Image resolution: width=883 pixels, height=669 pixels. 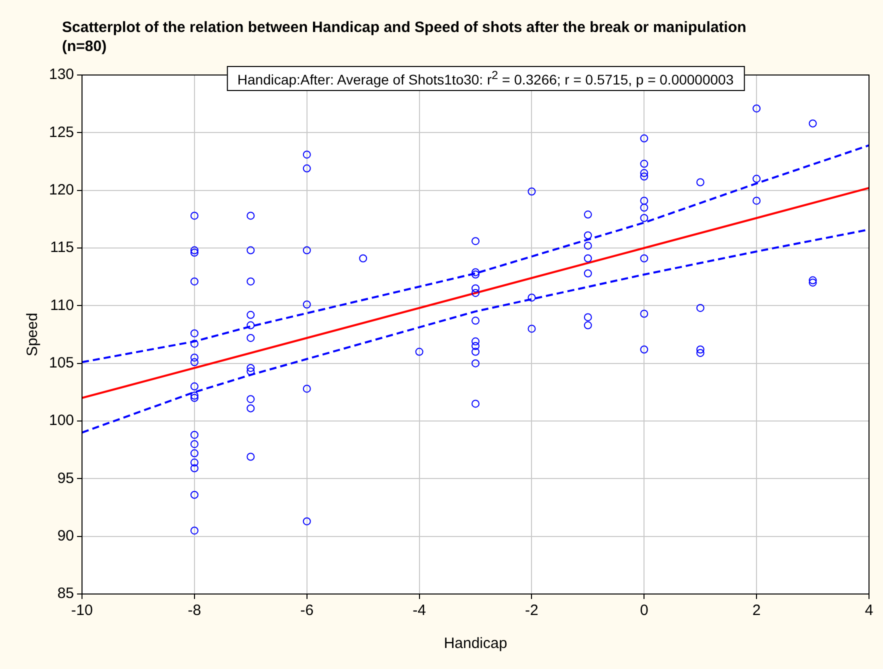 What do you see at coordinates (61, 75) in the screenshot?
I see `y-tick-label: 130` at bounding box center [61, 75].